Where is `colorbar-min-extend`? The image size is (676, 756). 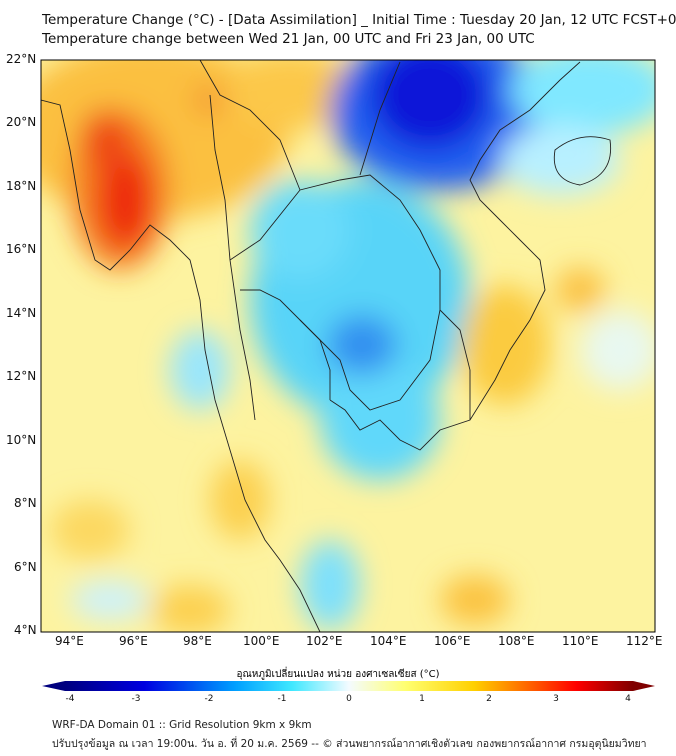 colorbar-min-extend is located at coordinates (53, 686).